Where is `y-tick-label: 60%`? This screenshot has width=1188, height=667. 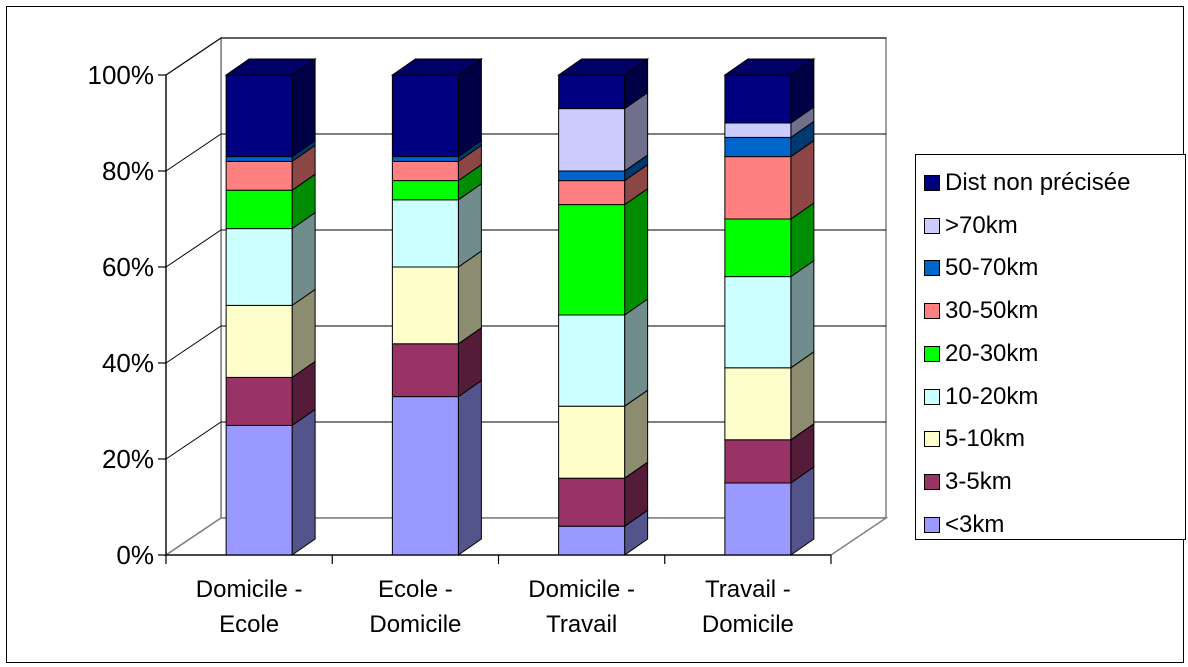 y-tick-label: 60% is located at coordinates (128, 267).